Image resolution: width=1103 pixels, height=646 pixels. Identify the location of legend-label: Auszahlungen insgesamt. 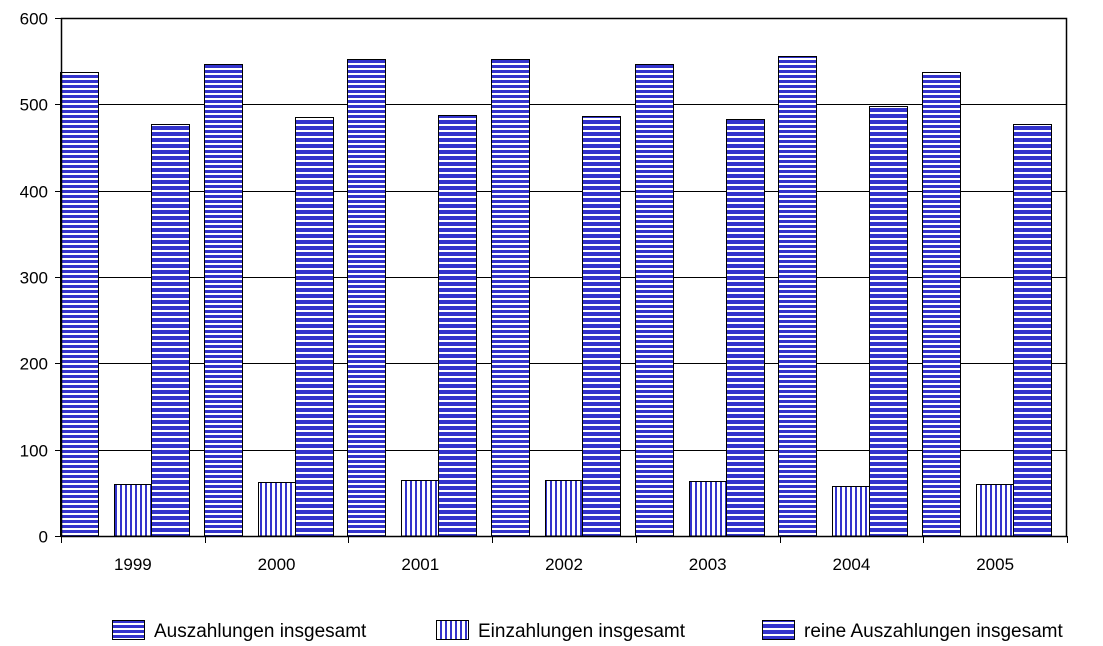
(260, 631).